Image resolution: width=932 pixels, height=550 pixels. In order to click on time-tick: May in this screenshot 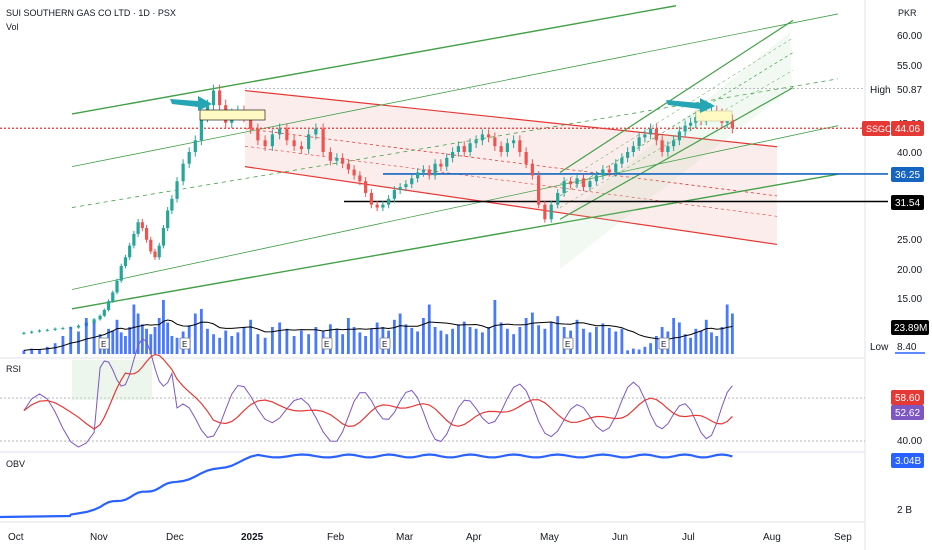, I will do `click(549, 537)`.